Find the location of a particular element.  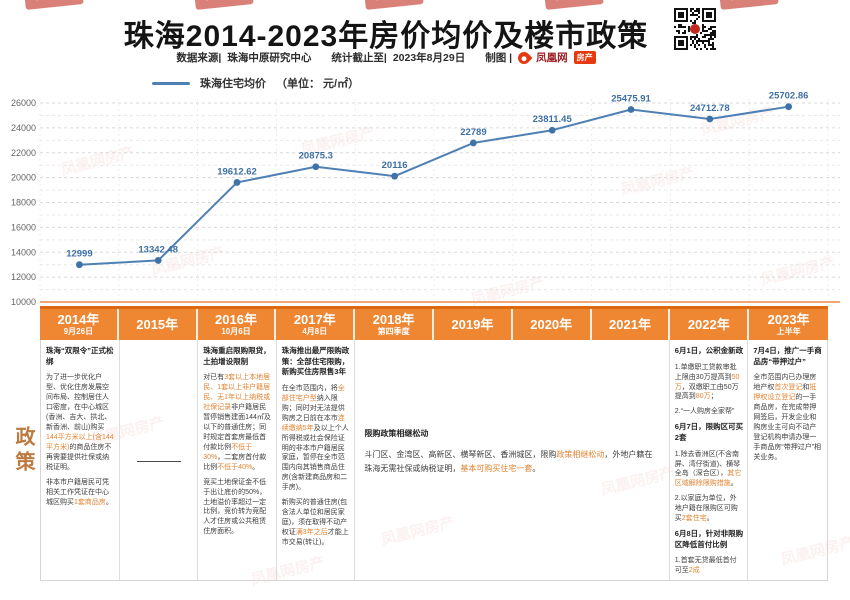

policy-title: 珠海推出最严限购政策：全部住宅限购，新购买住房限售3年 is located at coordinates (316, 362).